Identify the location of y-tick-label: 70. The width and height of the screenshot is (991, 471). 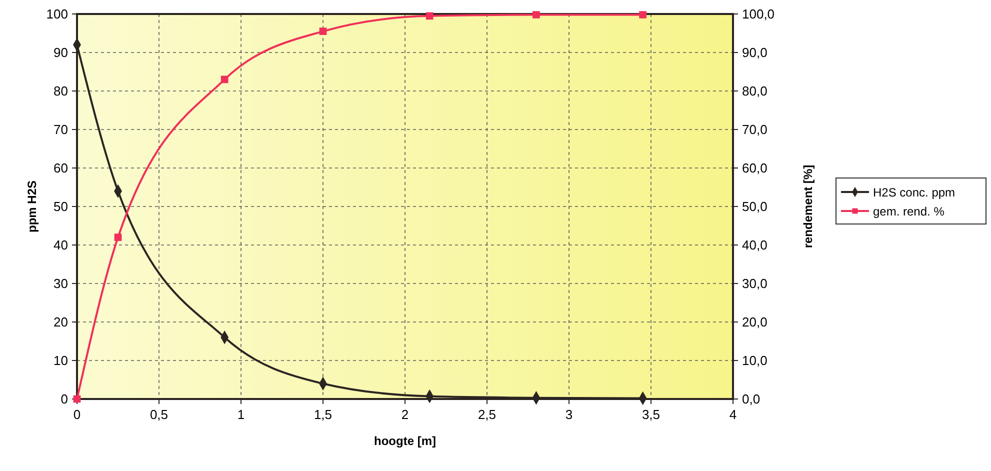
(61, 129).